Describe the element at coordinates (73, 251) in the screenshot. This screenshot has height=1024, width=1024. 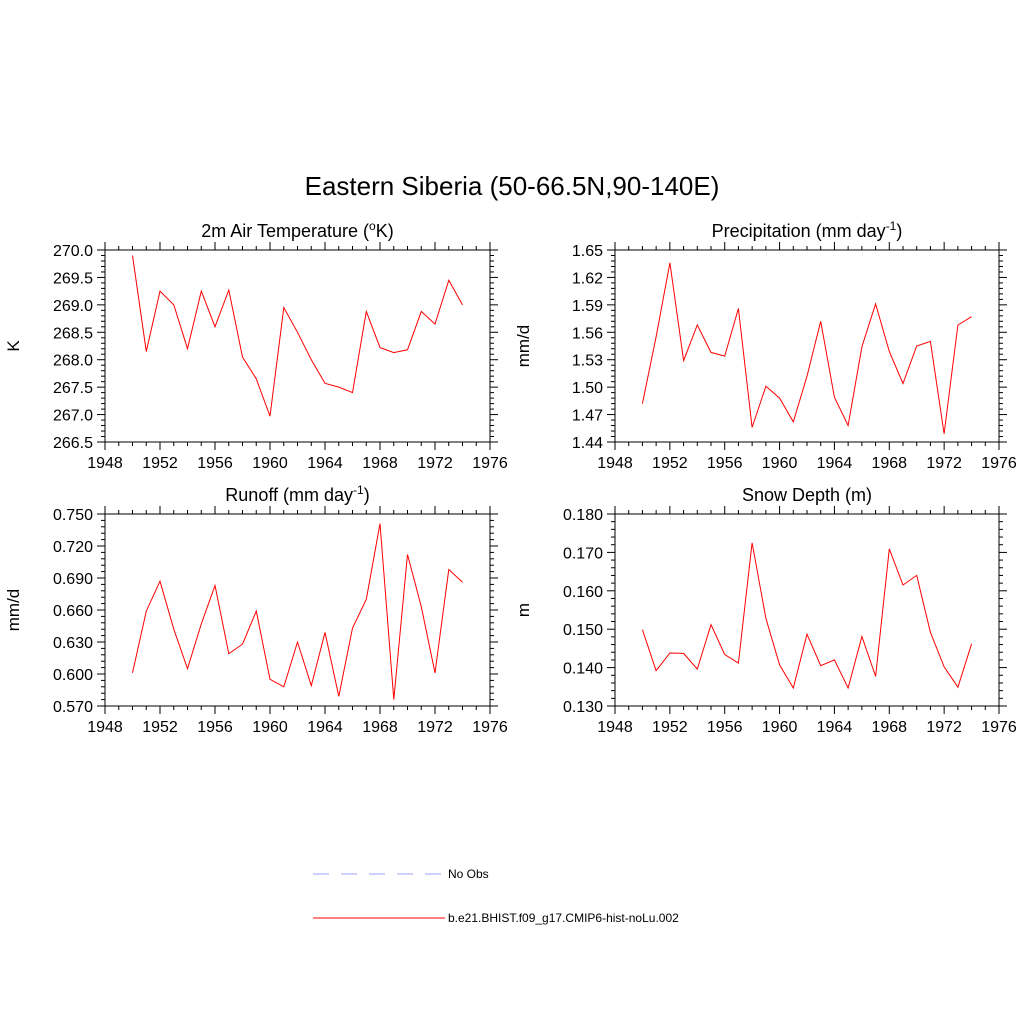
I see `y-tick-label: 270.0` at that location.